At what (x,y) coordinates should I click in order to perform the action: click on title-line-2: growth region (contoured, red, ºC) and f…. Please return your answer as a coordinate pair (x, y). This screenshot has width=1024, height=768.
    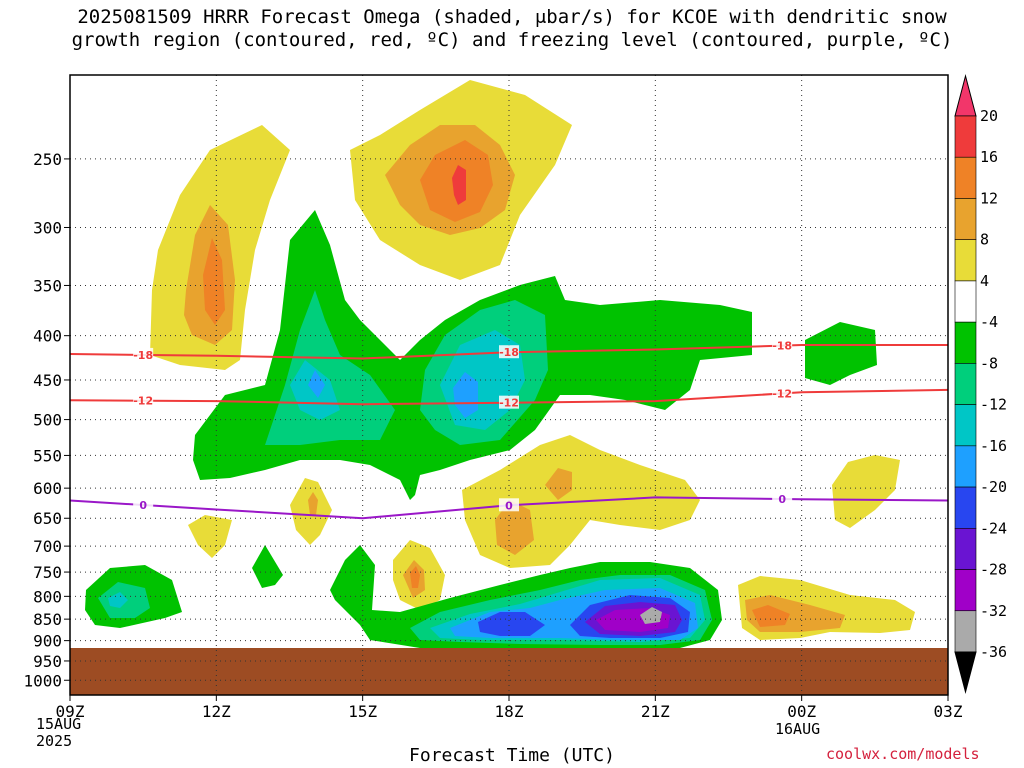
    Looking at the image, I should click on (512, 40).